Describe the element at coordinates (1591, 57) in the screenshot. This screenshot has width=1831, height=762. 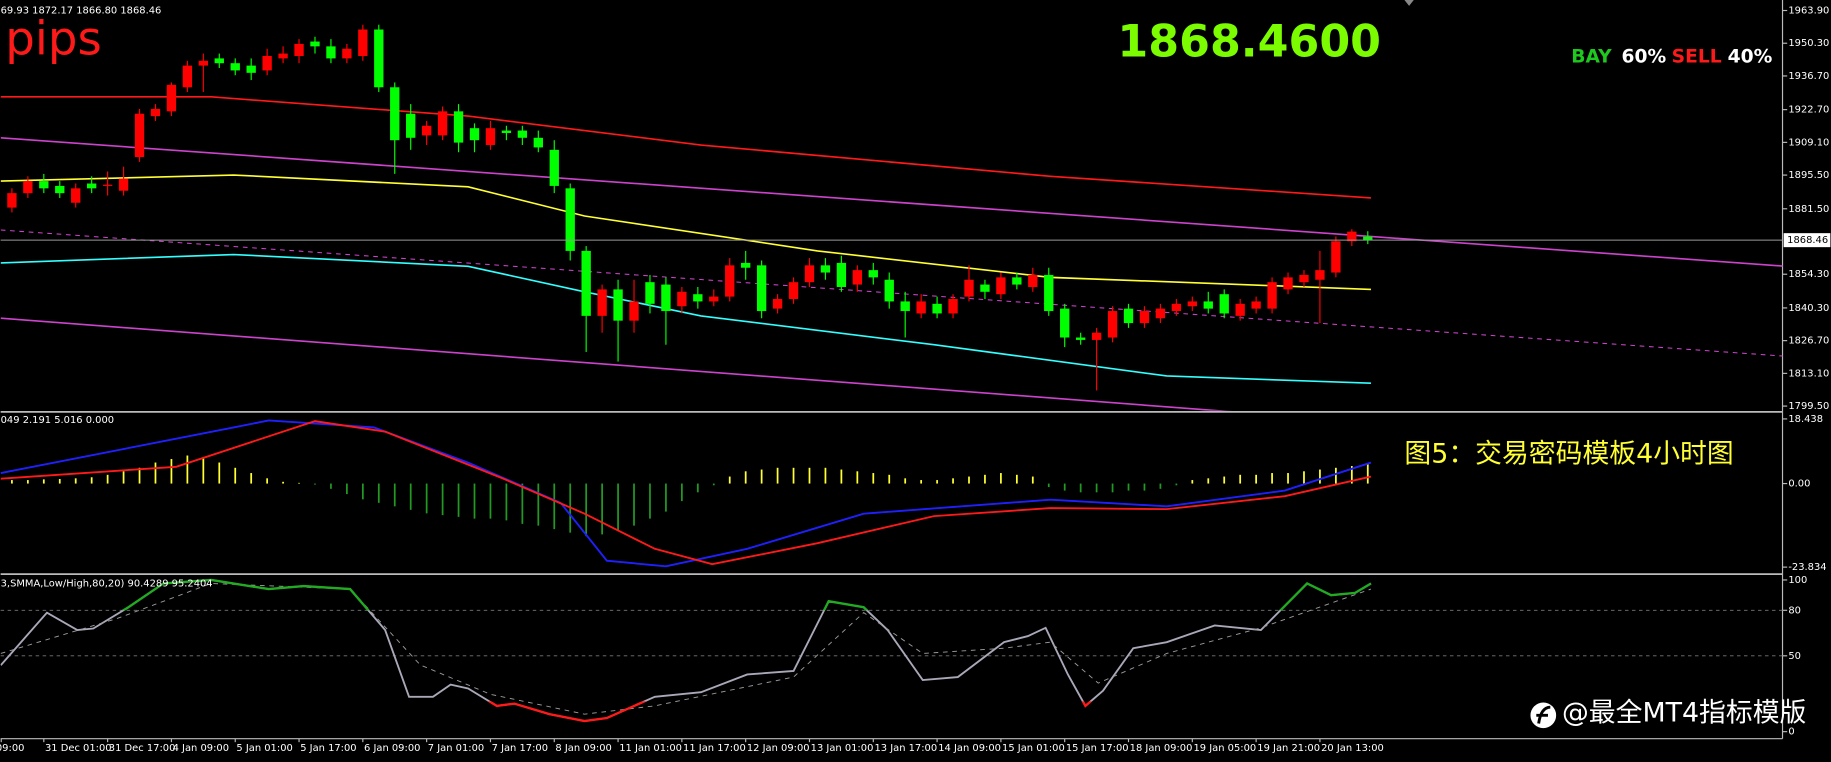
I see `bay-label: BAY` at that location.